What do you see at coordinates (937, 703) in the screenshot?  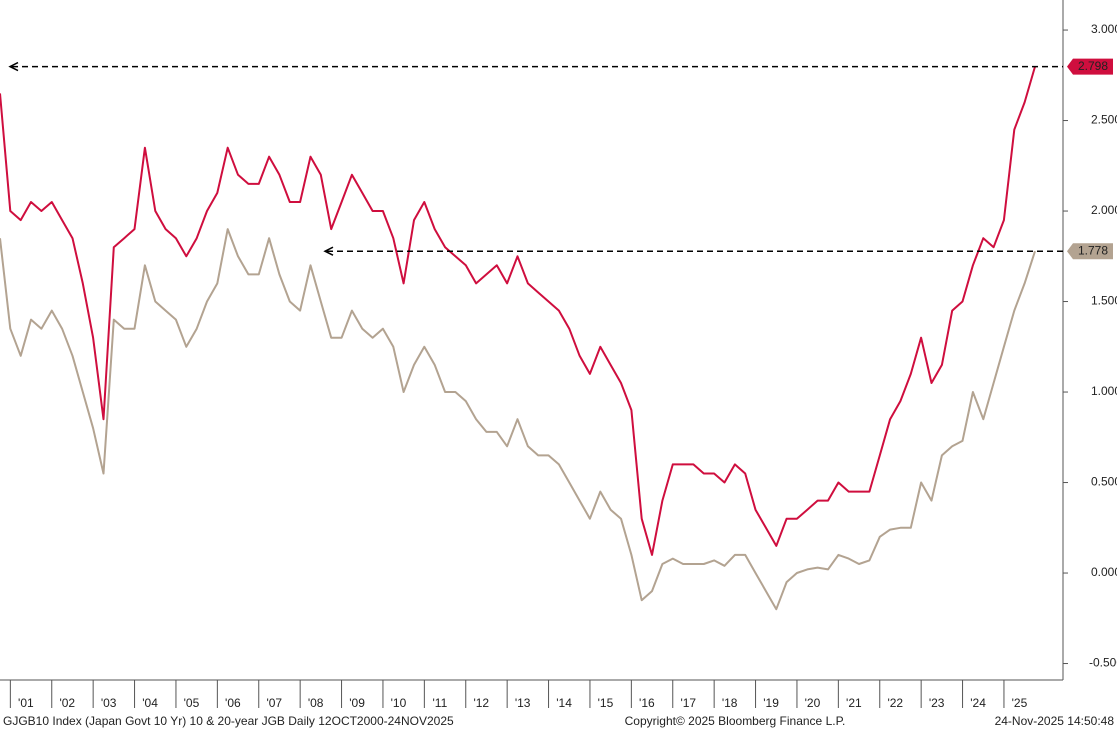 I see `x-tick-label: '23` at bounding box center [937, 703].